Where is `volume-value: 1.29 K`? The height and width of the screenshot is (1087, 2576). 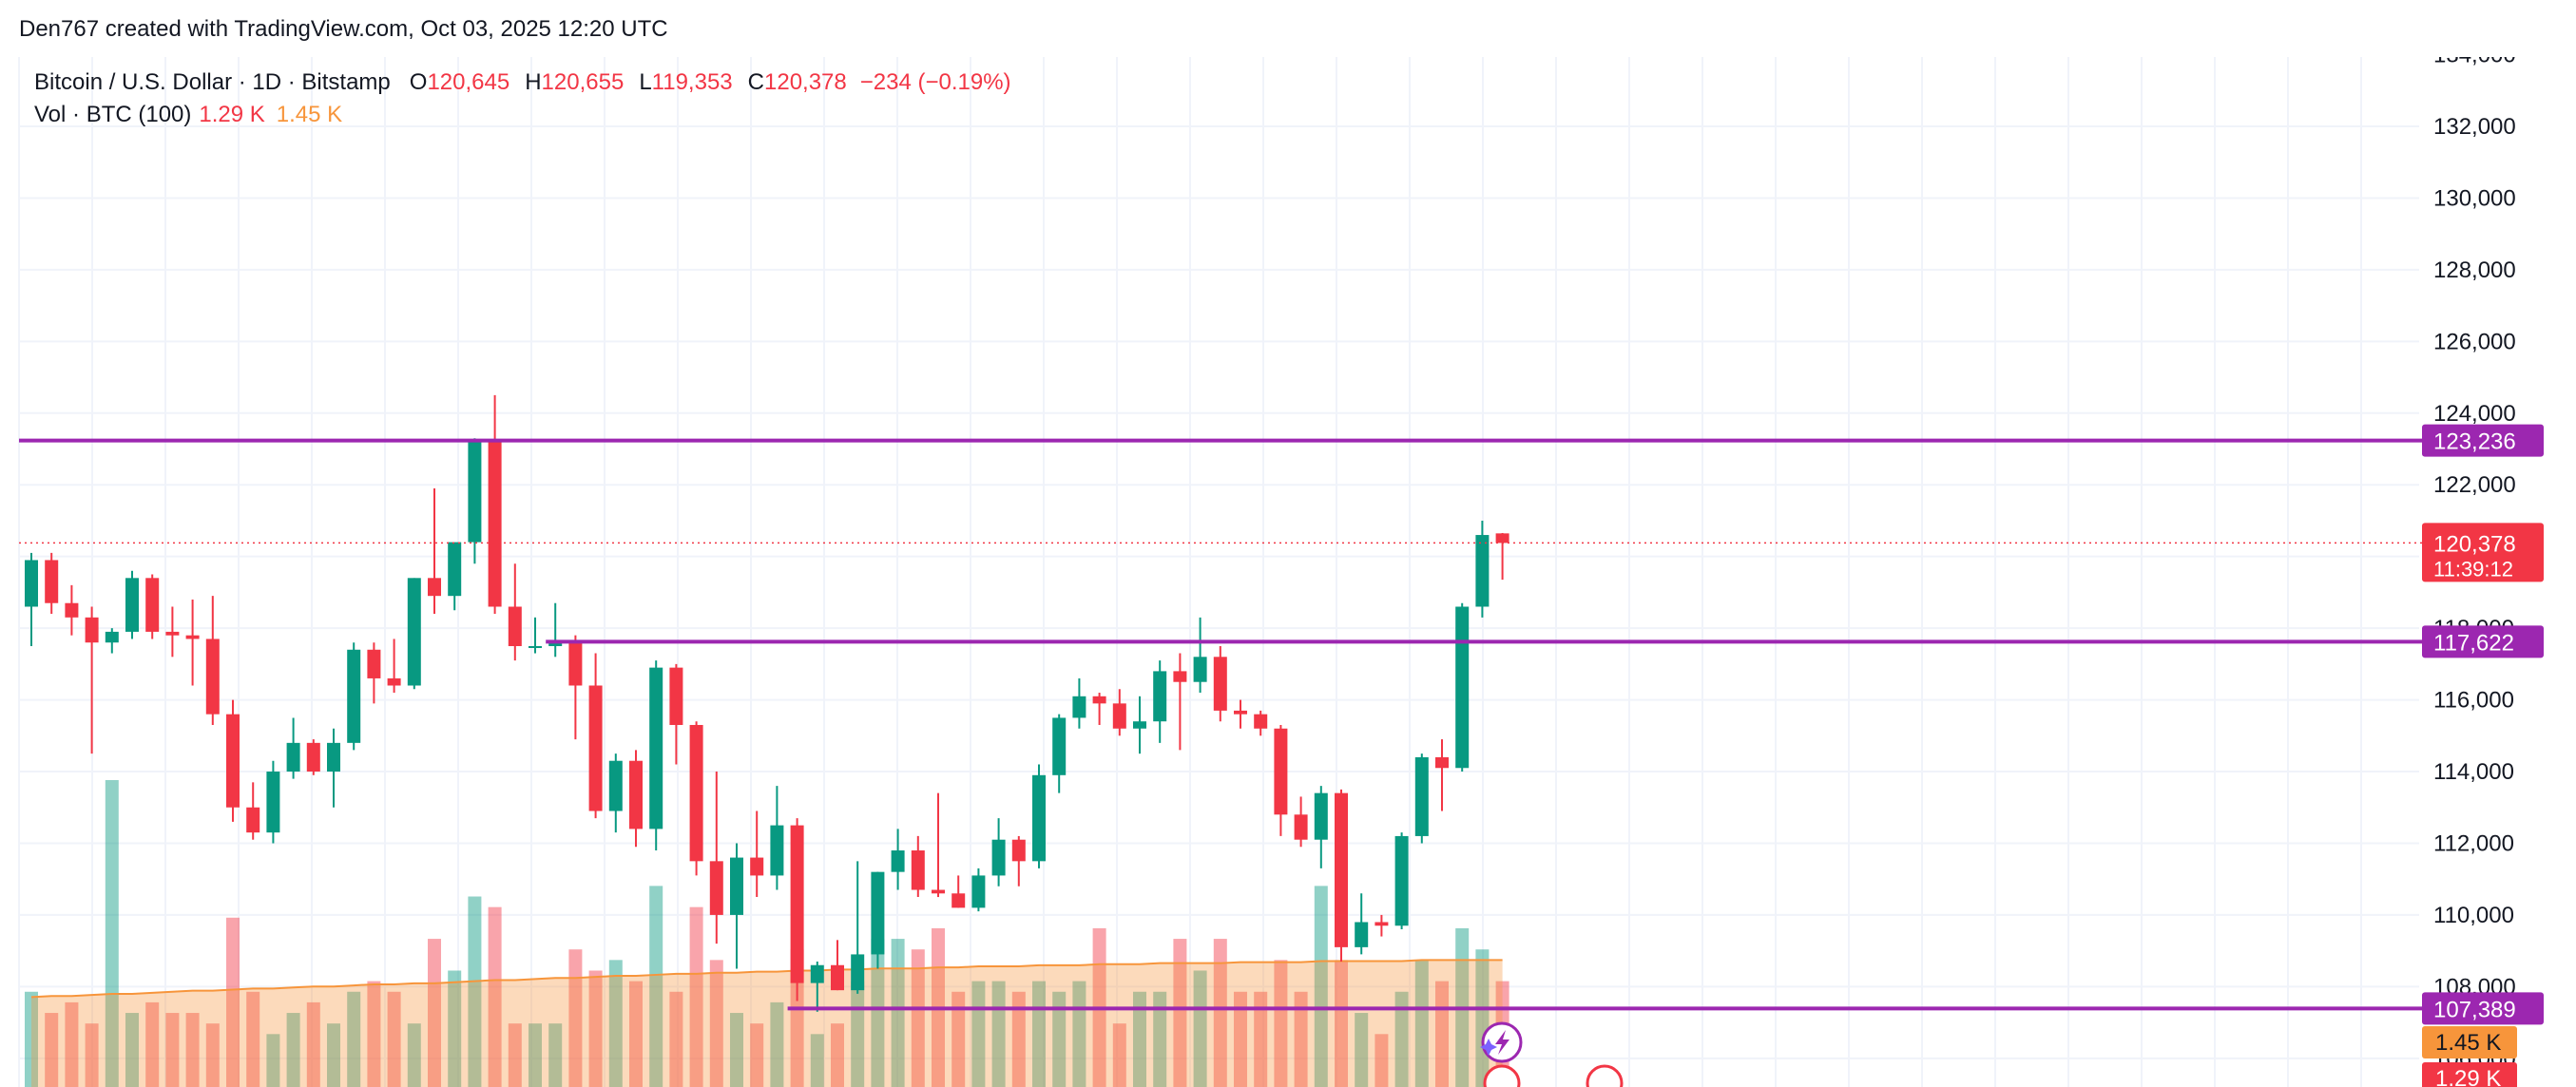
volume-value: 1.29 K is located at coordinates (232, 114).